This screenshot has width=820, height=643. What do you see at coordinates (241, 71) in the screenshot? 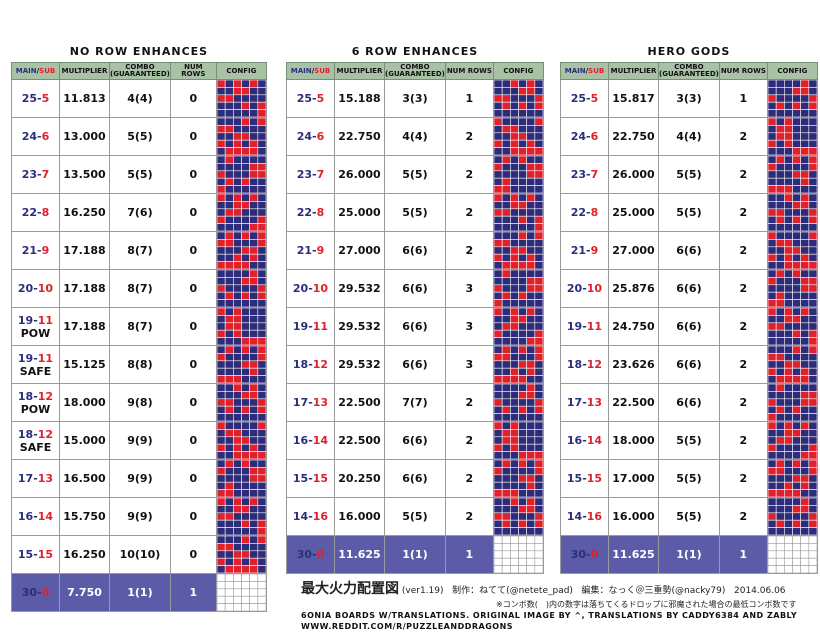
I see `col-config: CONFIG` at bounding box center [241, 71].